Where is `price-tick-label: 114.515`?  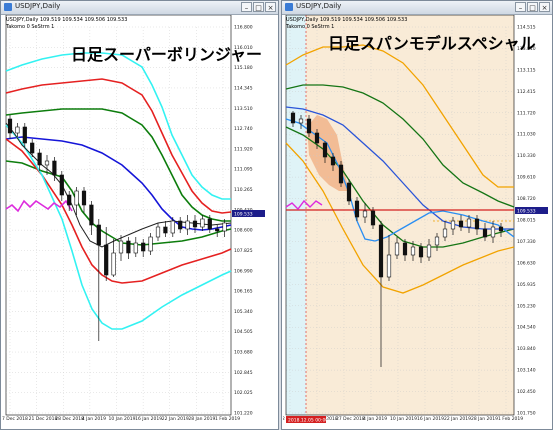
price-tick-label: 114.515 is located at coordinates (526, 28).